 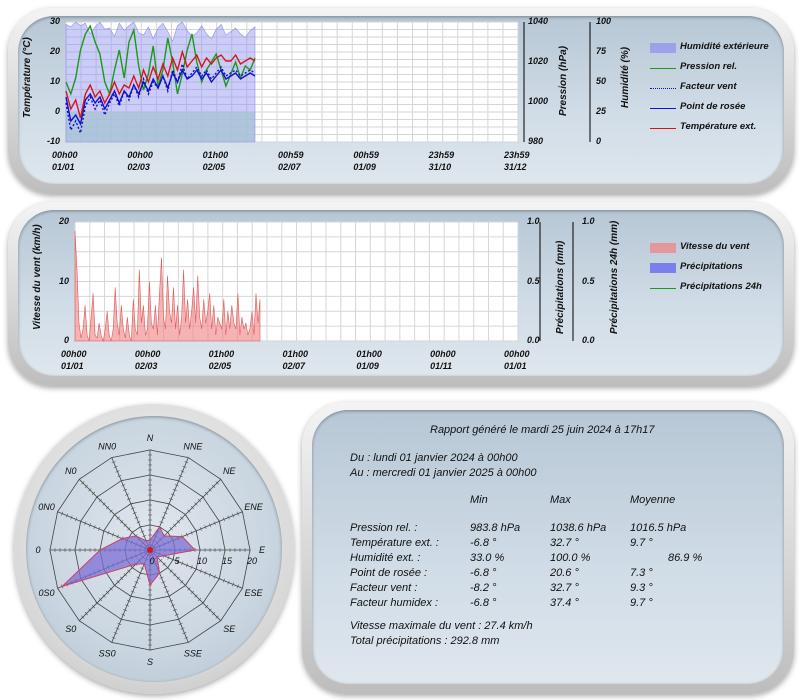 What do you see at coordinates (150, 662) in the screenshot?
I see `rose-direction-label: S` at bounding box center [150, 662].